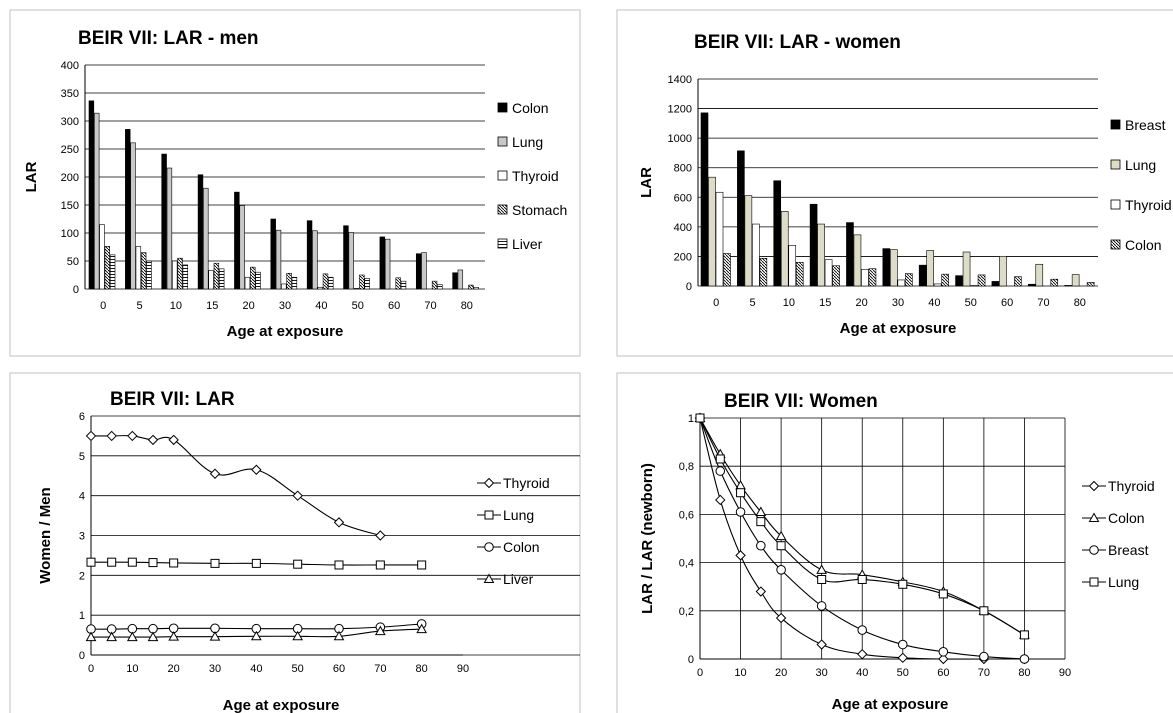 This screenshot has width=1173, height=713. Describe the element at coordinates (527, 244) in the screenshot. I see `legend-label: Liver` at that location.